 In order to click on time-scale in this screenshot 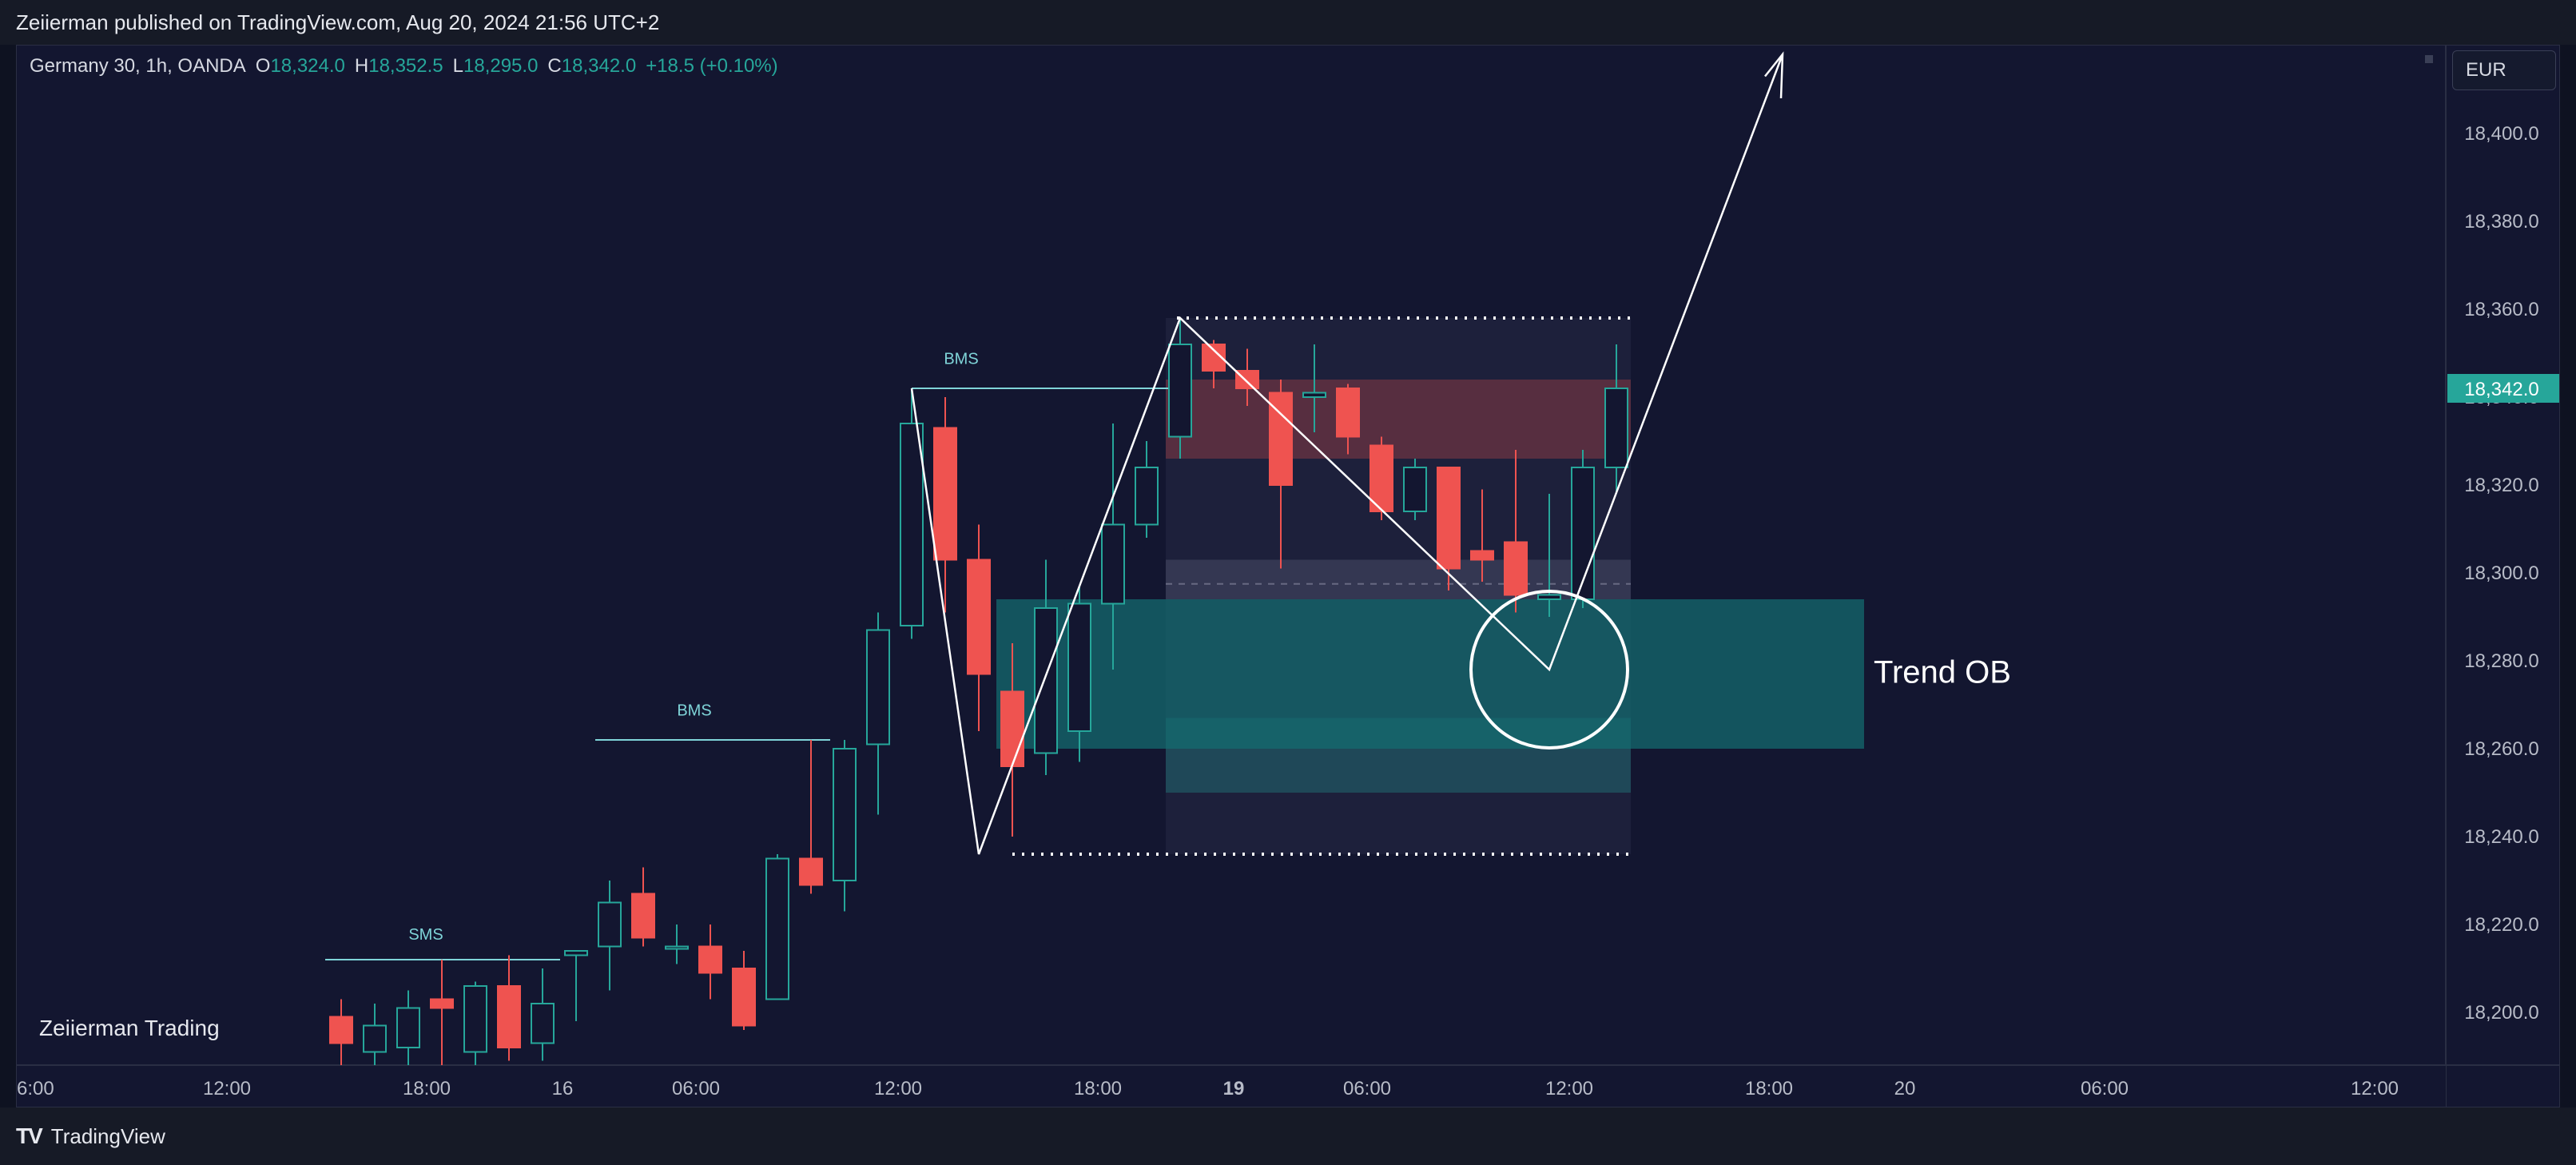, I will do `click(1231, 1086)`.